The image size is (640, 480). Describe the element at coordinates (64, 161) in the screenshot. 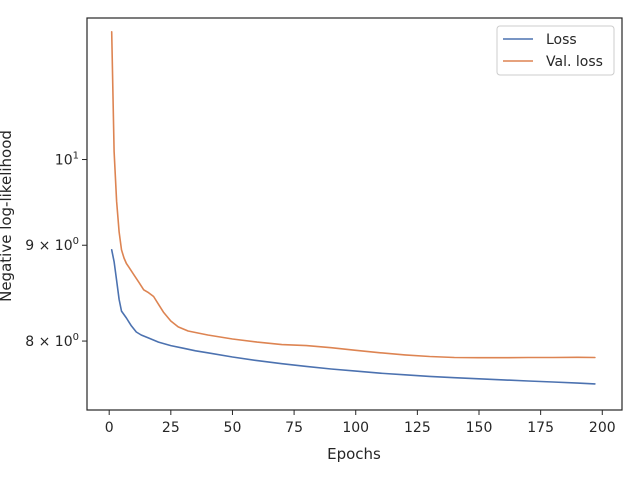

I see `y-tick-mantissa: 10` at that location.